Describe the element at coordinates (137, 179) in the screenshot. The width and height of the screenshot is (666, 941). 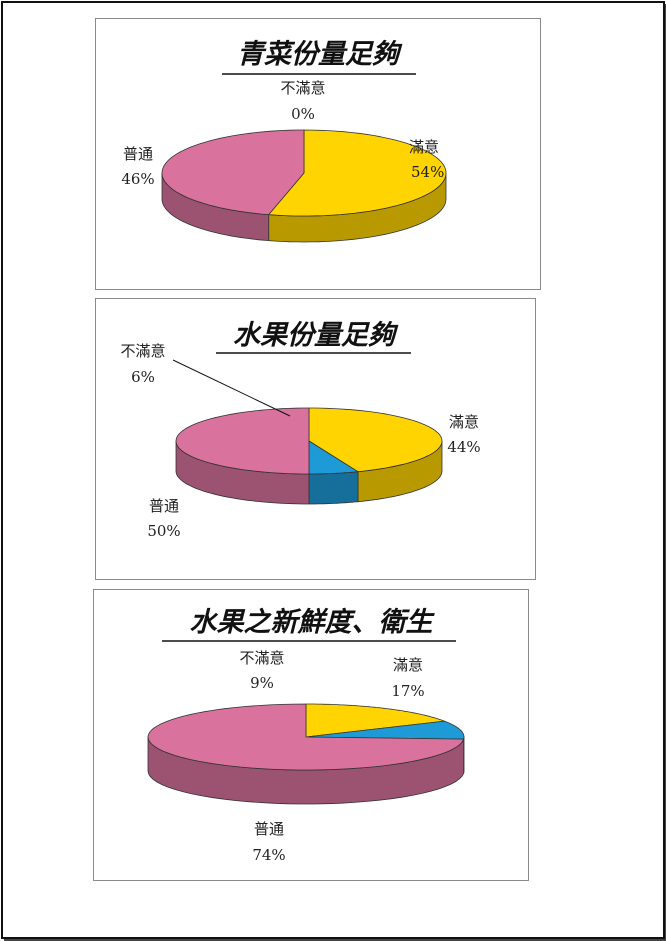
I see `label-normal-value: 46%` at that location.